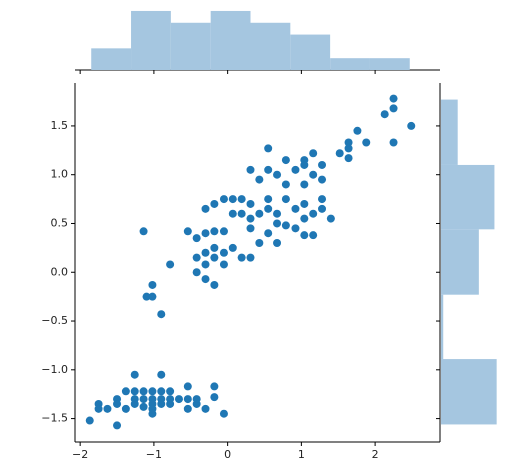  I want to click on y-tick-label: 1.5, so click(60, 125).